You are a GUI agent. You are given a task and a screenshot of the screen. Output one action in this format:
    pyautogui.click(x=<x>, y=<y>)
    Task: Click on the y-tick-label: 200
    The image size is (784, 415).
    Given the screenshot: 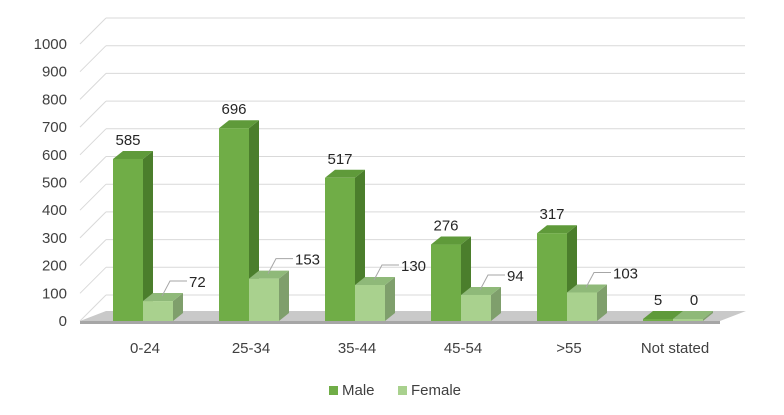 What is the action you would take?
    pyautogui.click(x=54, y=266)
    